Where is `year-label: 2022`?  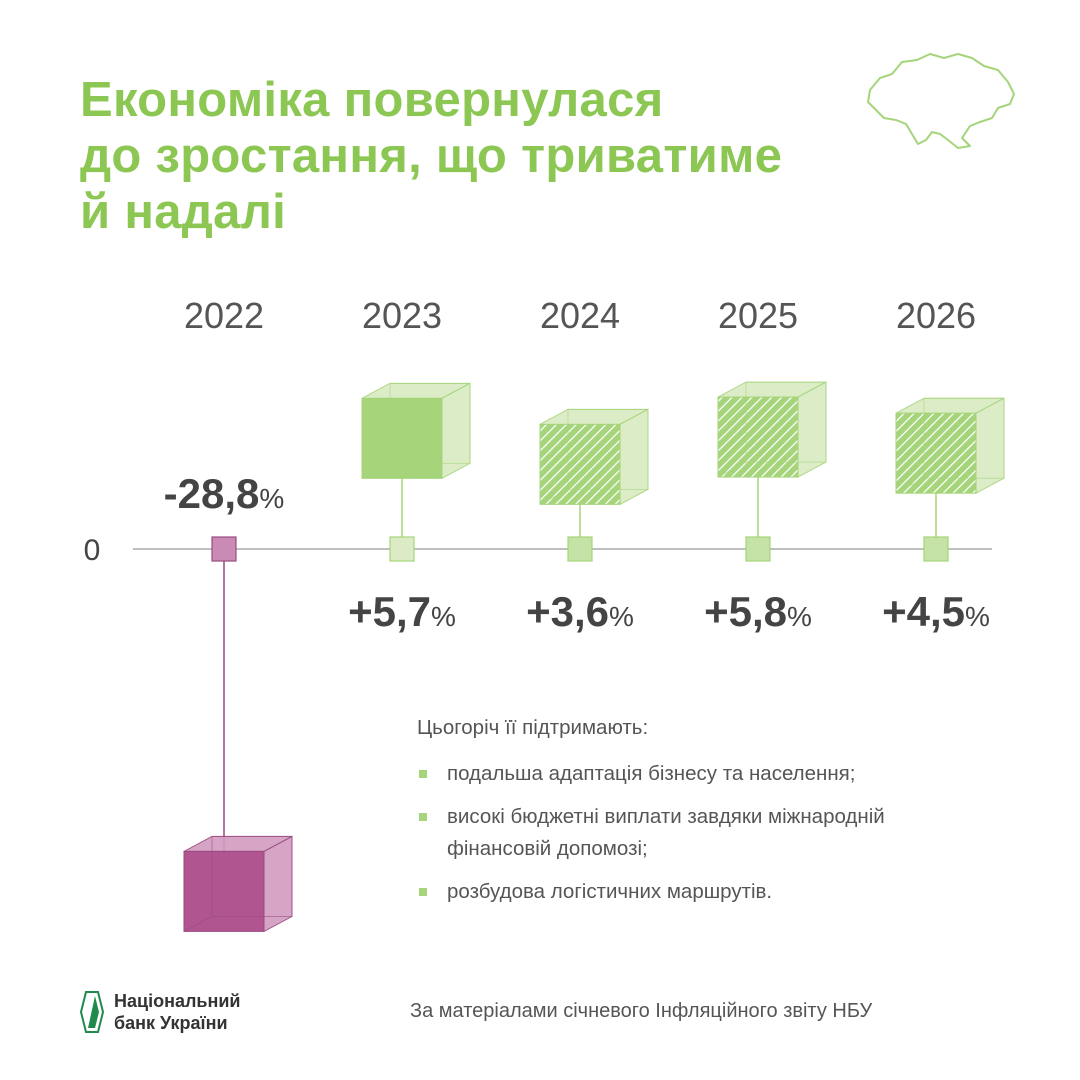 year-label: 2022 is located at coordinates (224, 315).